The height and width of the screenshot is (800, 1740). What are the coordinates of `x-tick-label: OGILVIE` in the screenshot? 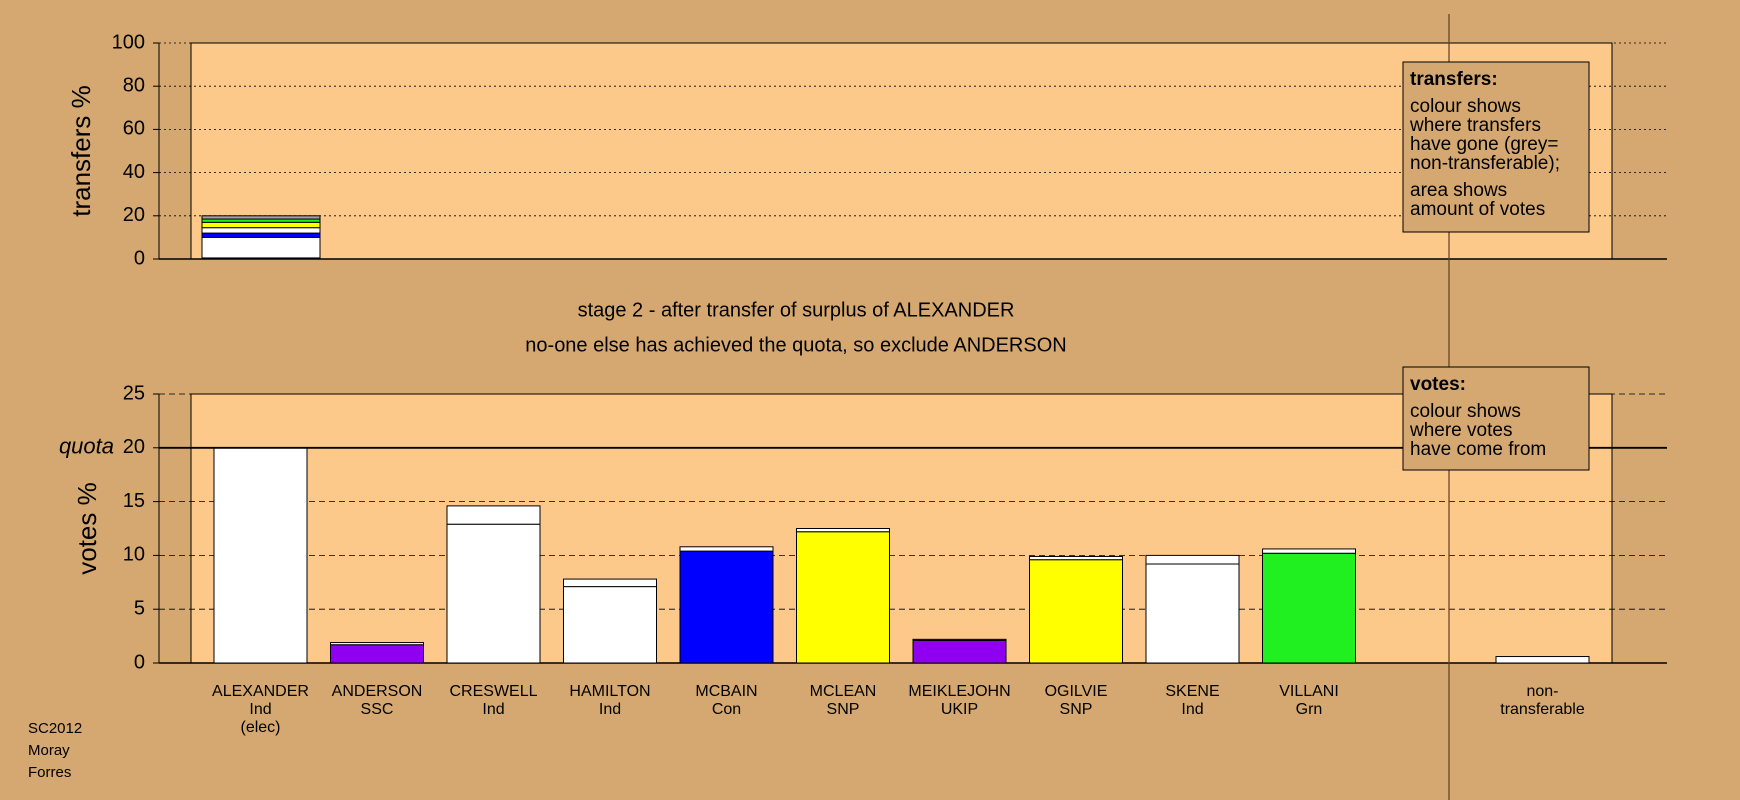 It's located at (1076, 691).